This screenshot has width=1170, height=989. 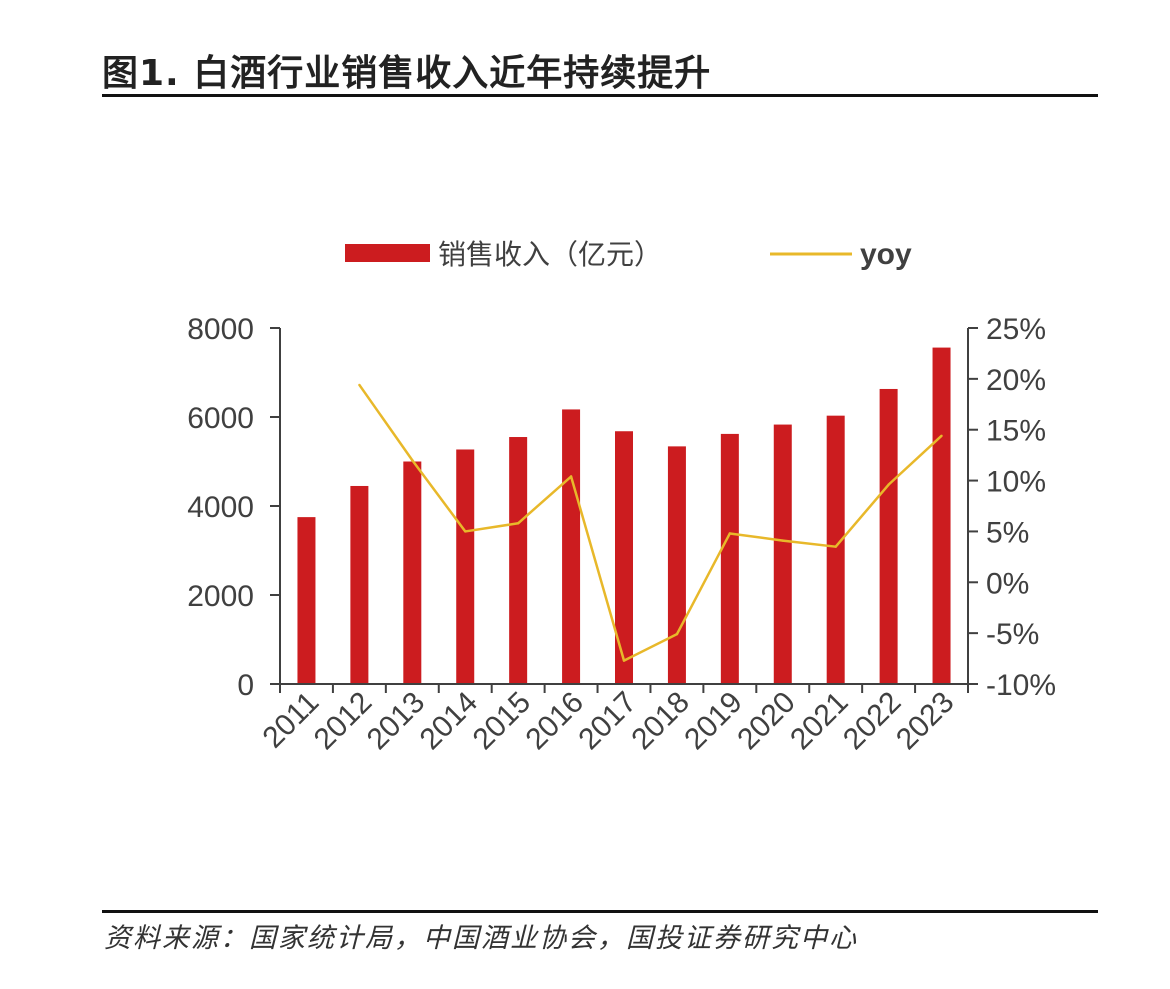 What do you see at coordinates (819, 721) in the screenshot?
I see `x-tick-label-2021: 2021` at bounding box center [819, 721].